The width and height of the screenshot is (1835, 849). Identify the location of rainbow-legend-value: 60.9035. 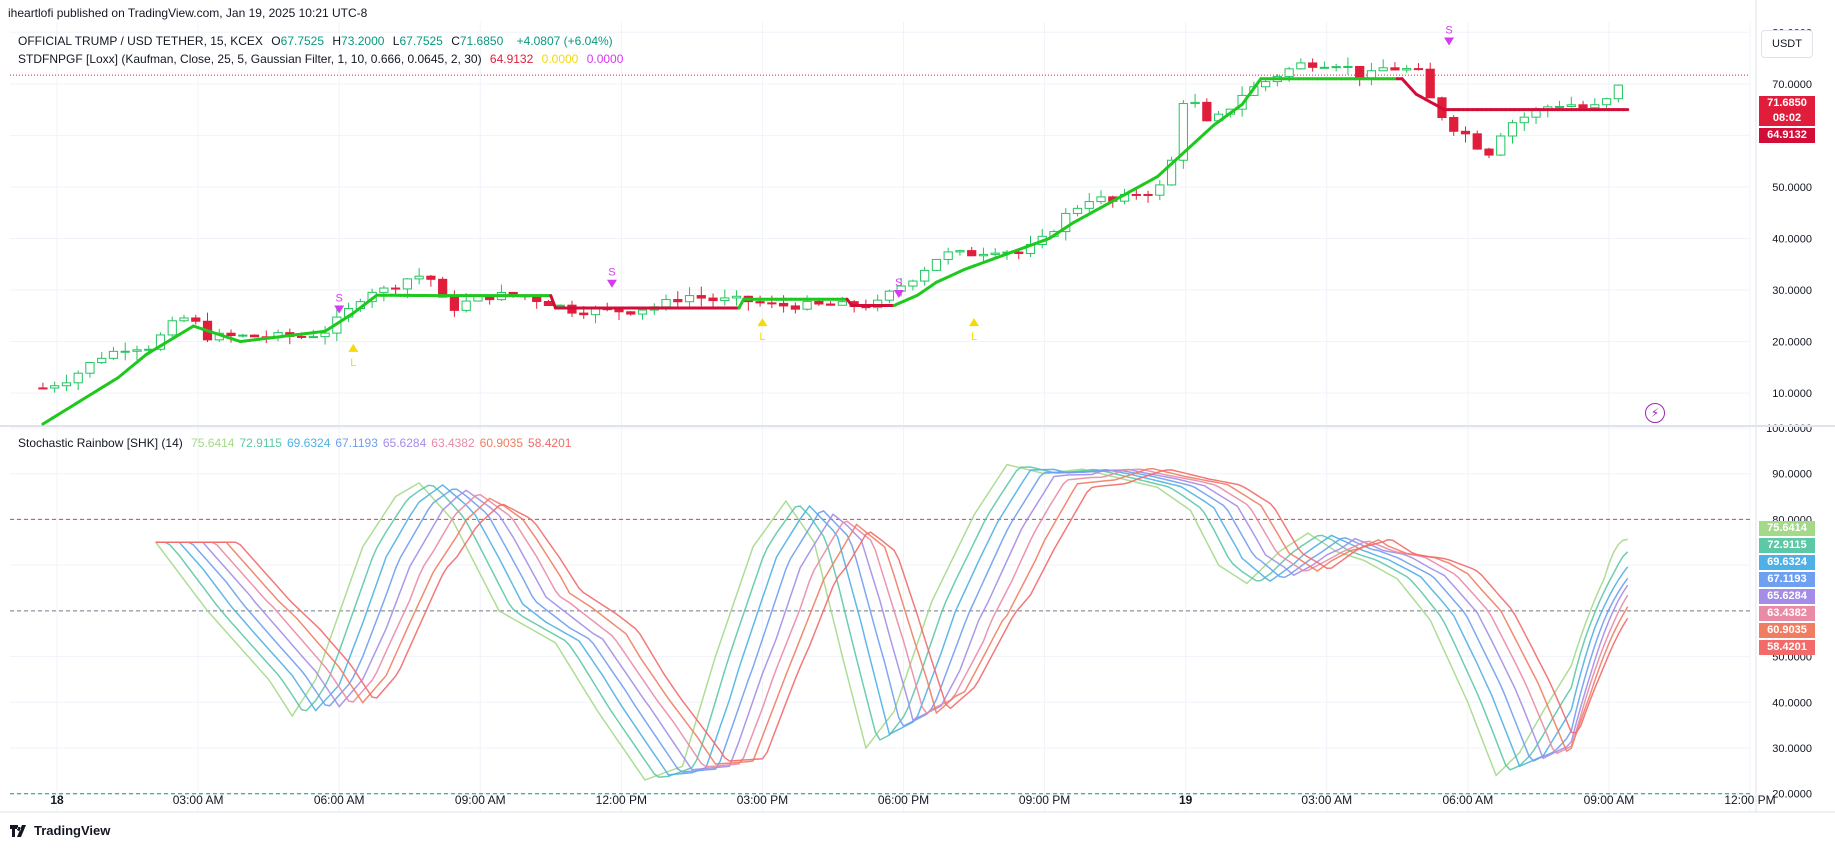
(501, 443).